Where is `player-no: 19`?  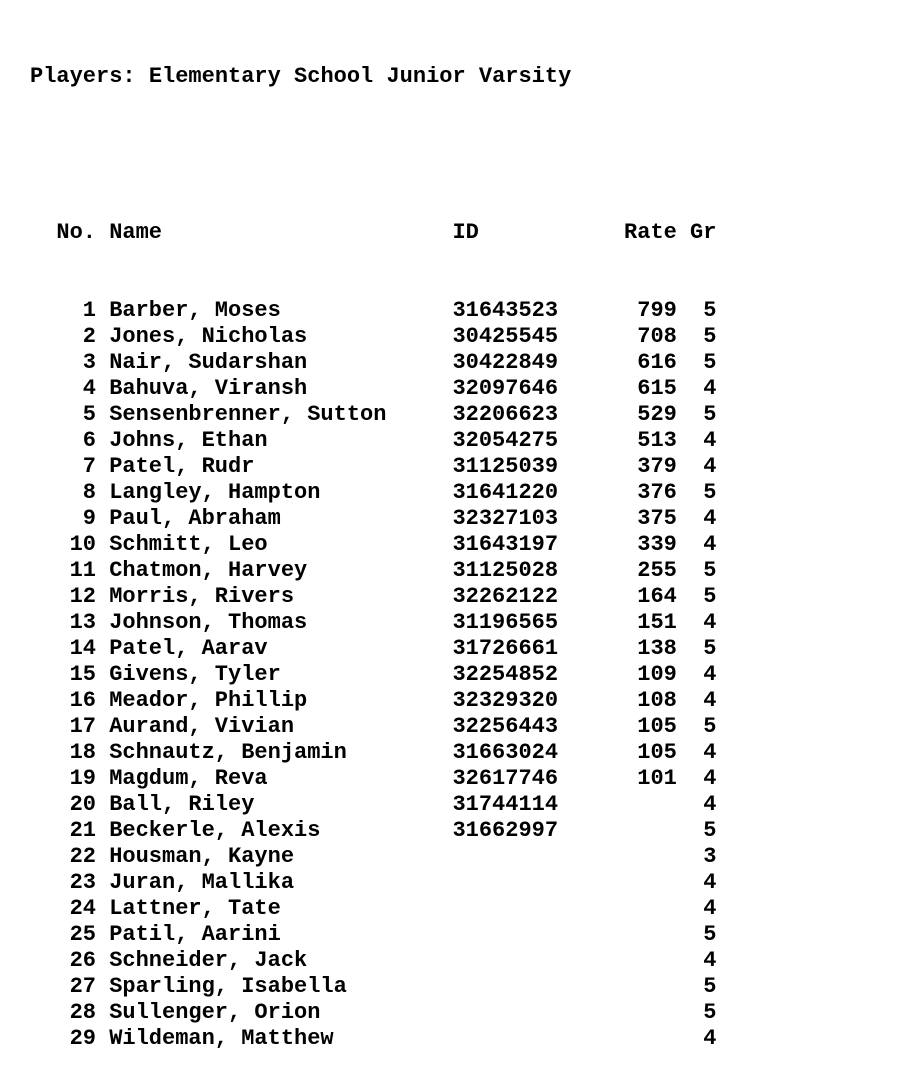 player-no: 19 is located at coordinates (82, 778).